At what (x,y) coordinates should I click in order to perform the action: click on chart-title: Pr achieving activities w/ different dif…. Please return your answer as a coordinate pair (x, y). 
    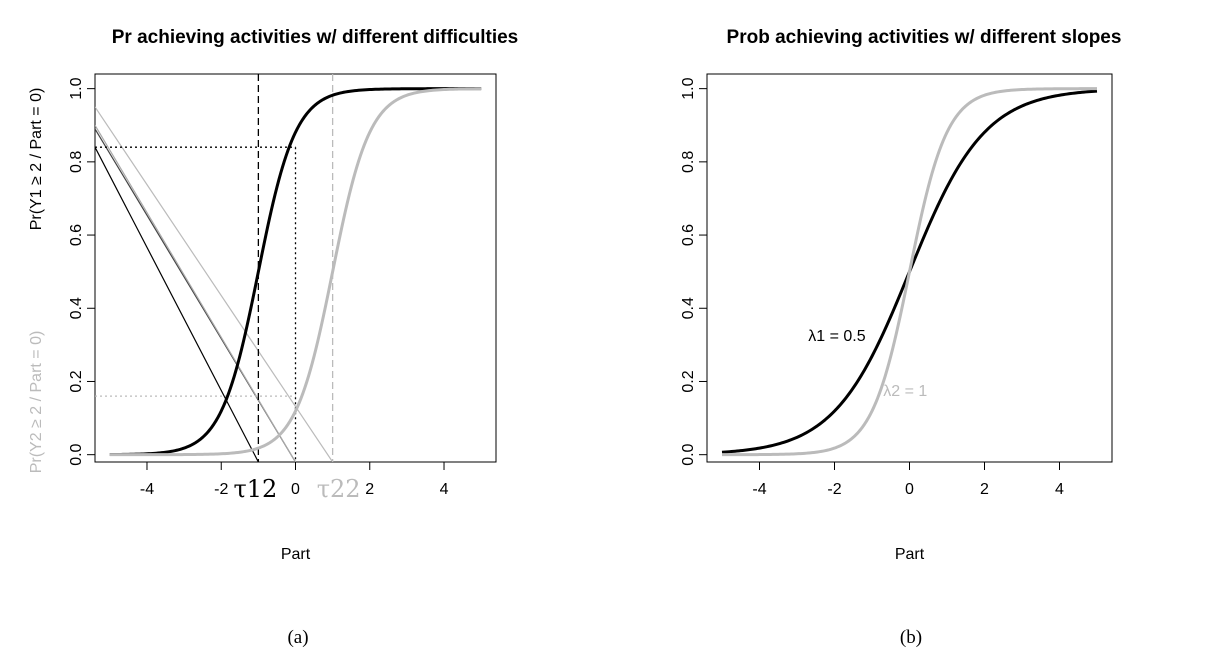
    Looking at the image, I should click on (315, 37).